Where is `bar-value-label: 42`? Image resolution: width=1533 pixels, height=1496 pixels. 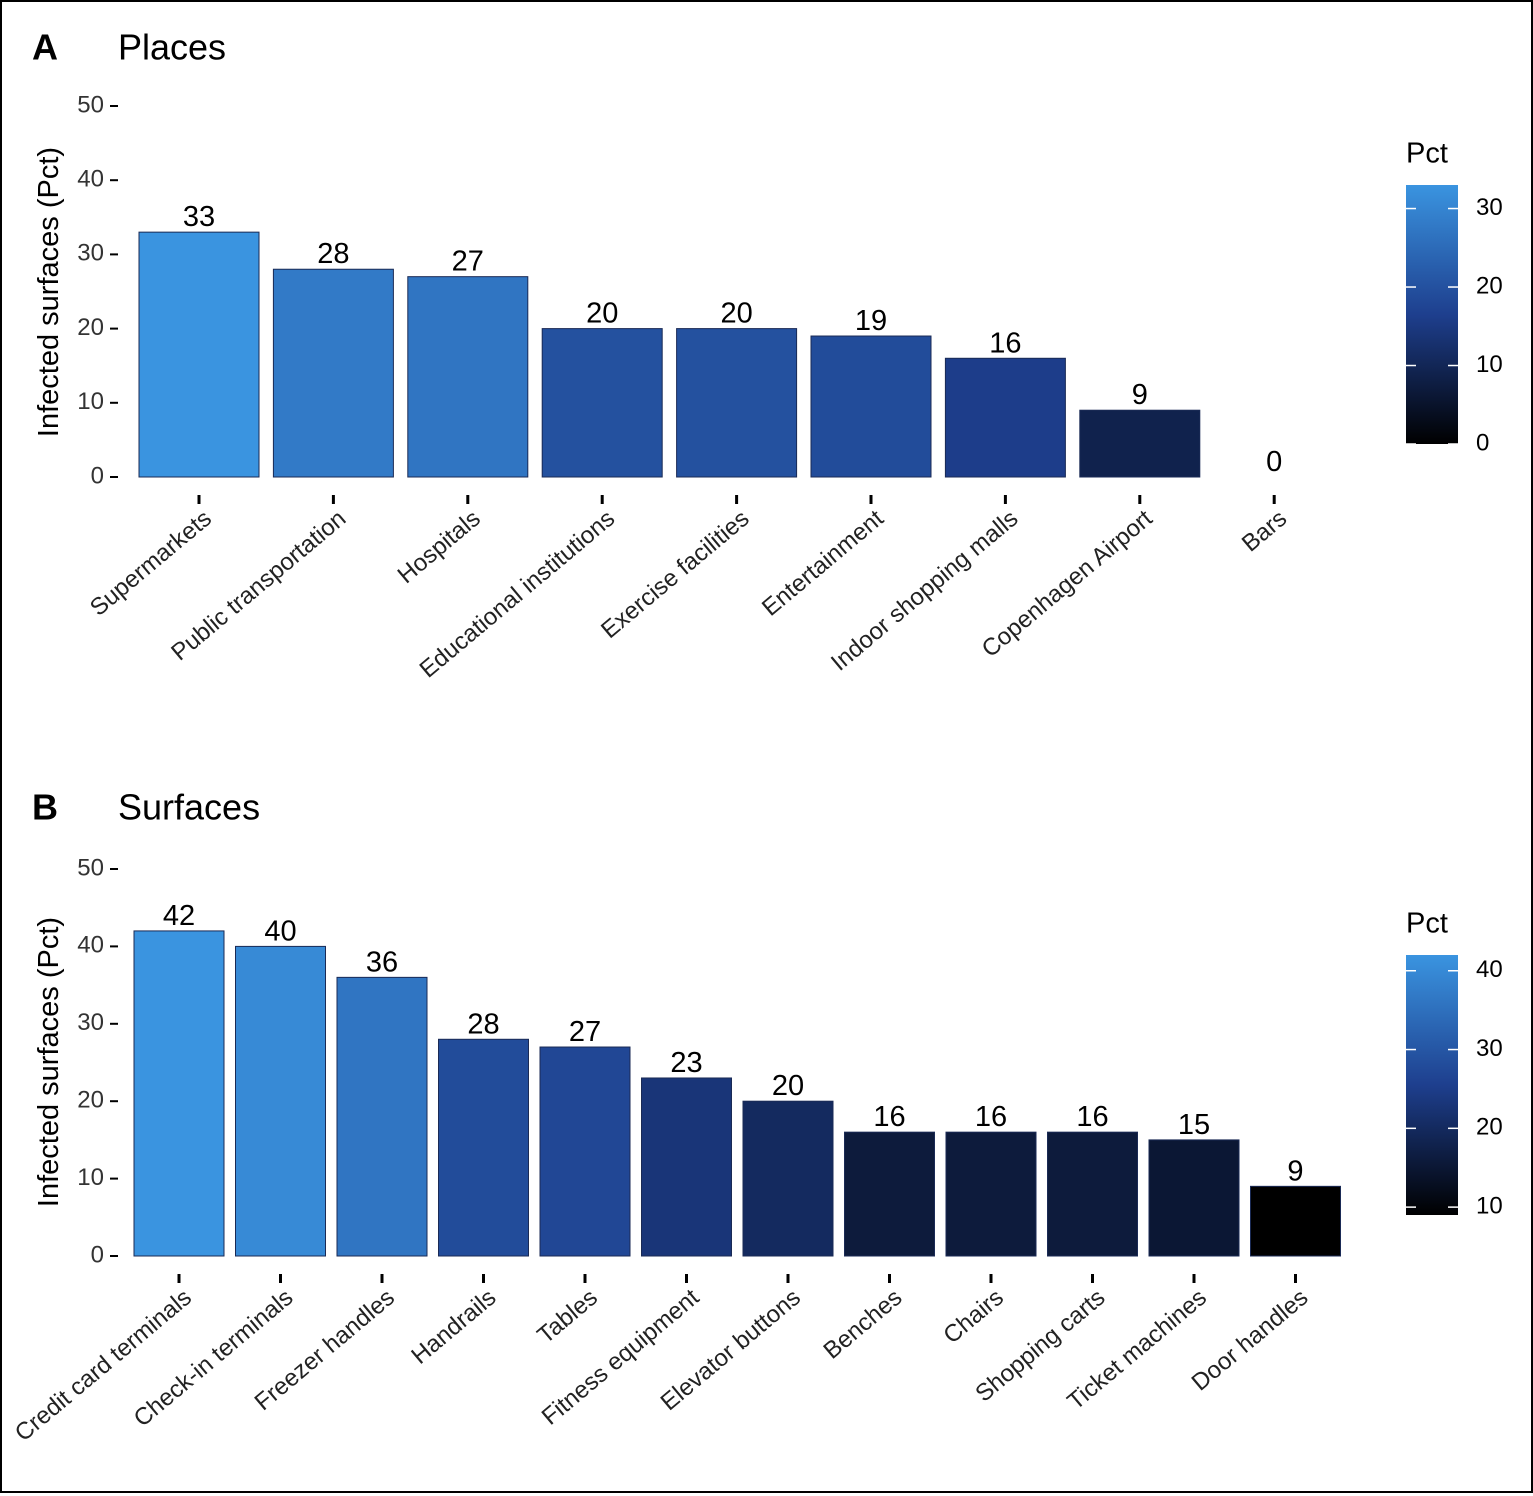 bar-value-label: 42 is located at coordinates (179, 916).